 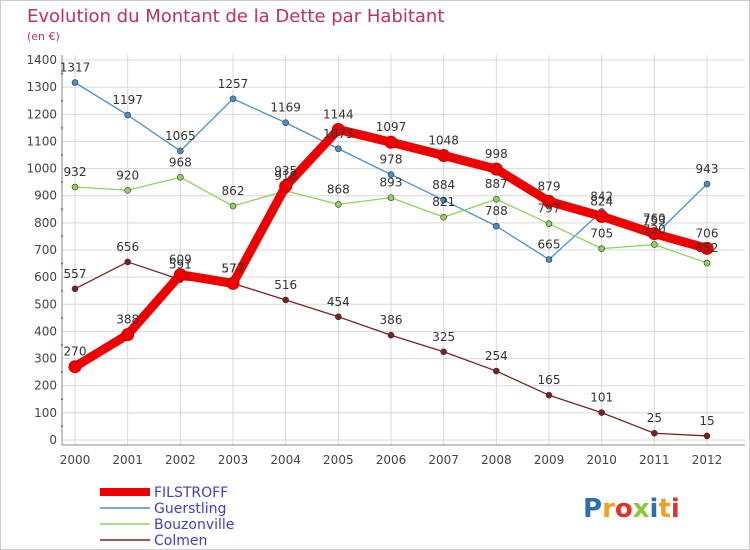 I want to click on data-label-guerstling: 842, so click(x=601, y=196).